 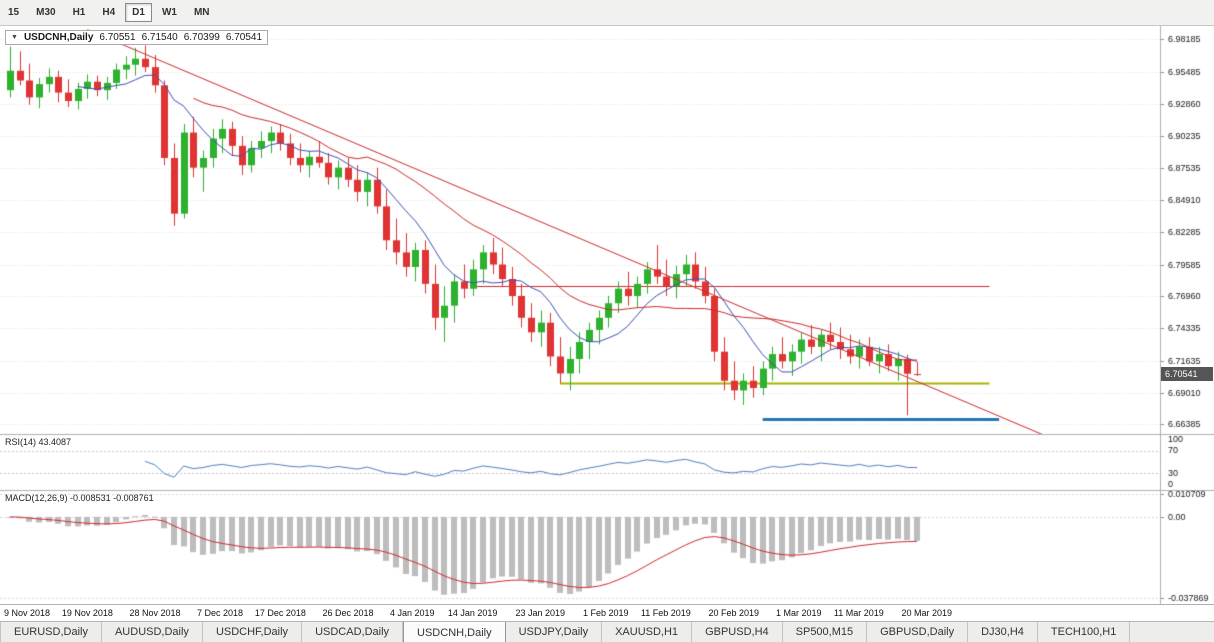 What do you see at coordinates (472, 613) in the screenshot?
I see `date-label: 14 Jan 2019` at bounding box center [472, 613].